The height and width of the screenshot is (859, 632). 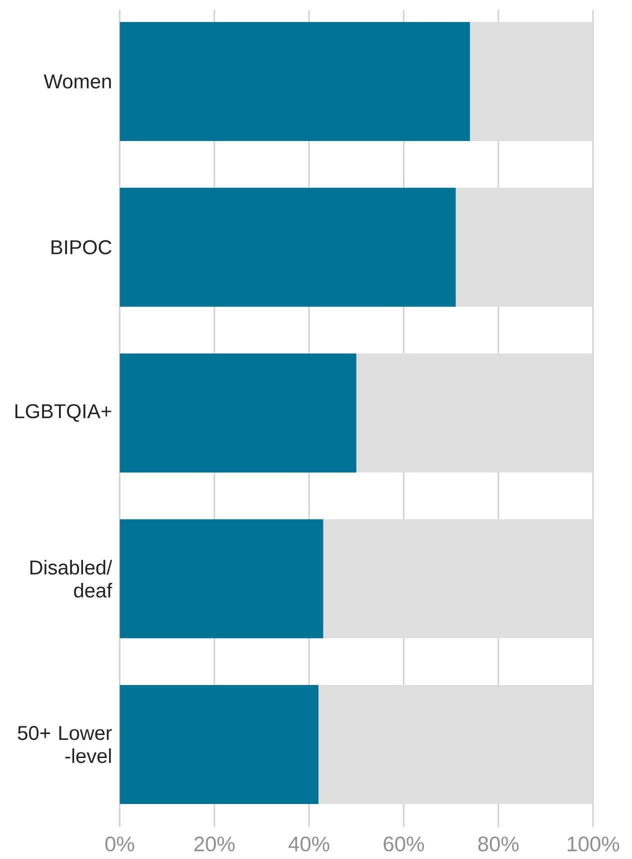 What do you see at coordinates (309, 844) in the screenshot?
I see `x-tick-label: 40%` at bounding box center [309, 844].